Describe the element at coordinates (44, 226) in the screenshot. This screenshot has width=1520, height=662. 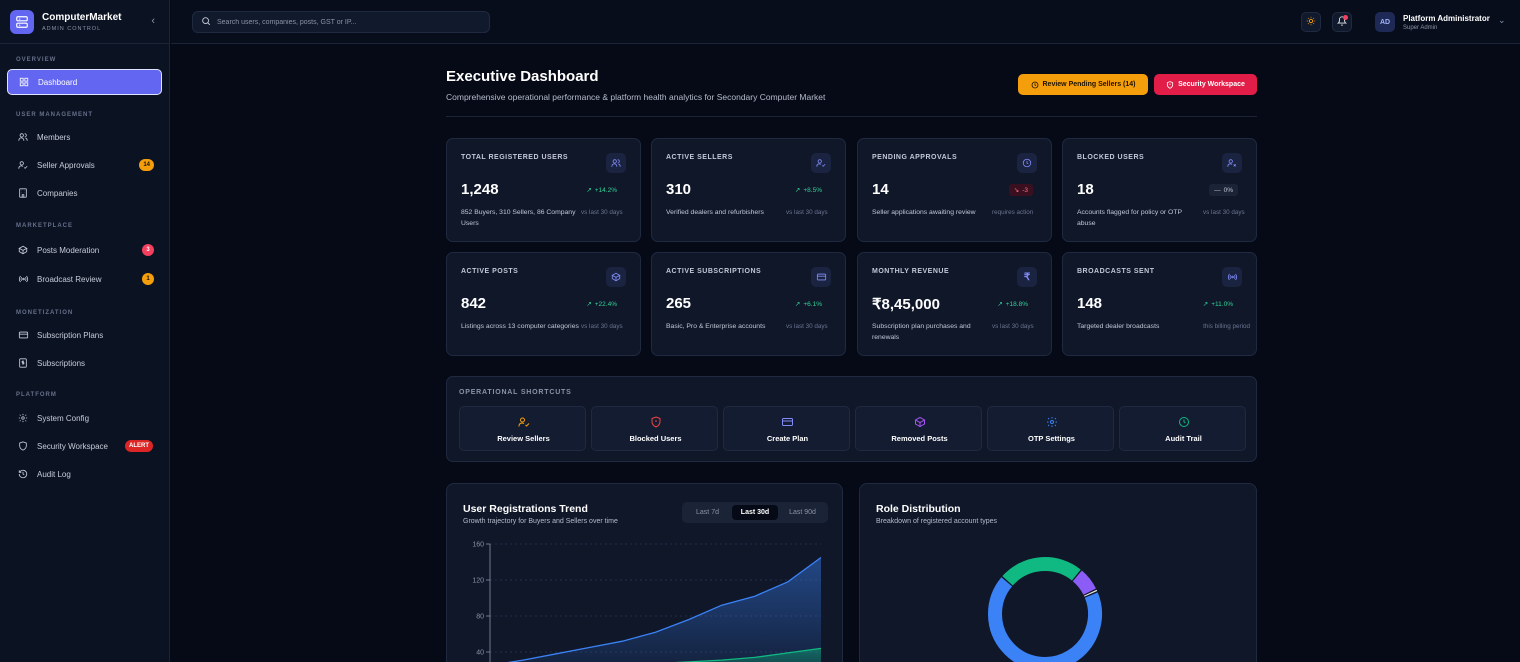
I see `section-marketplace: MARKETPLACE` at that location.